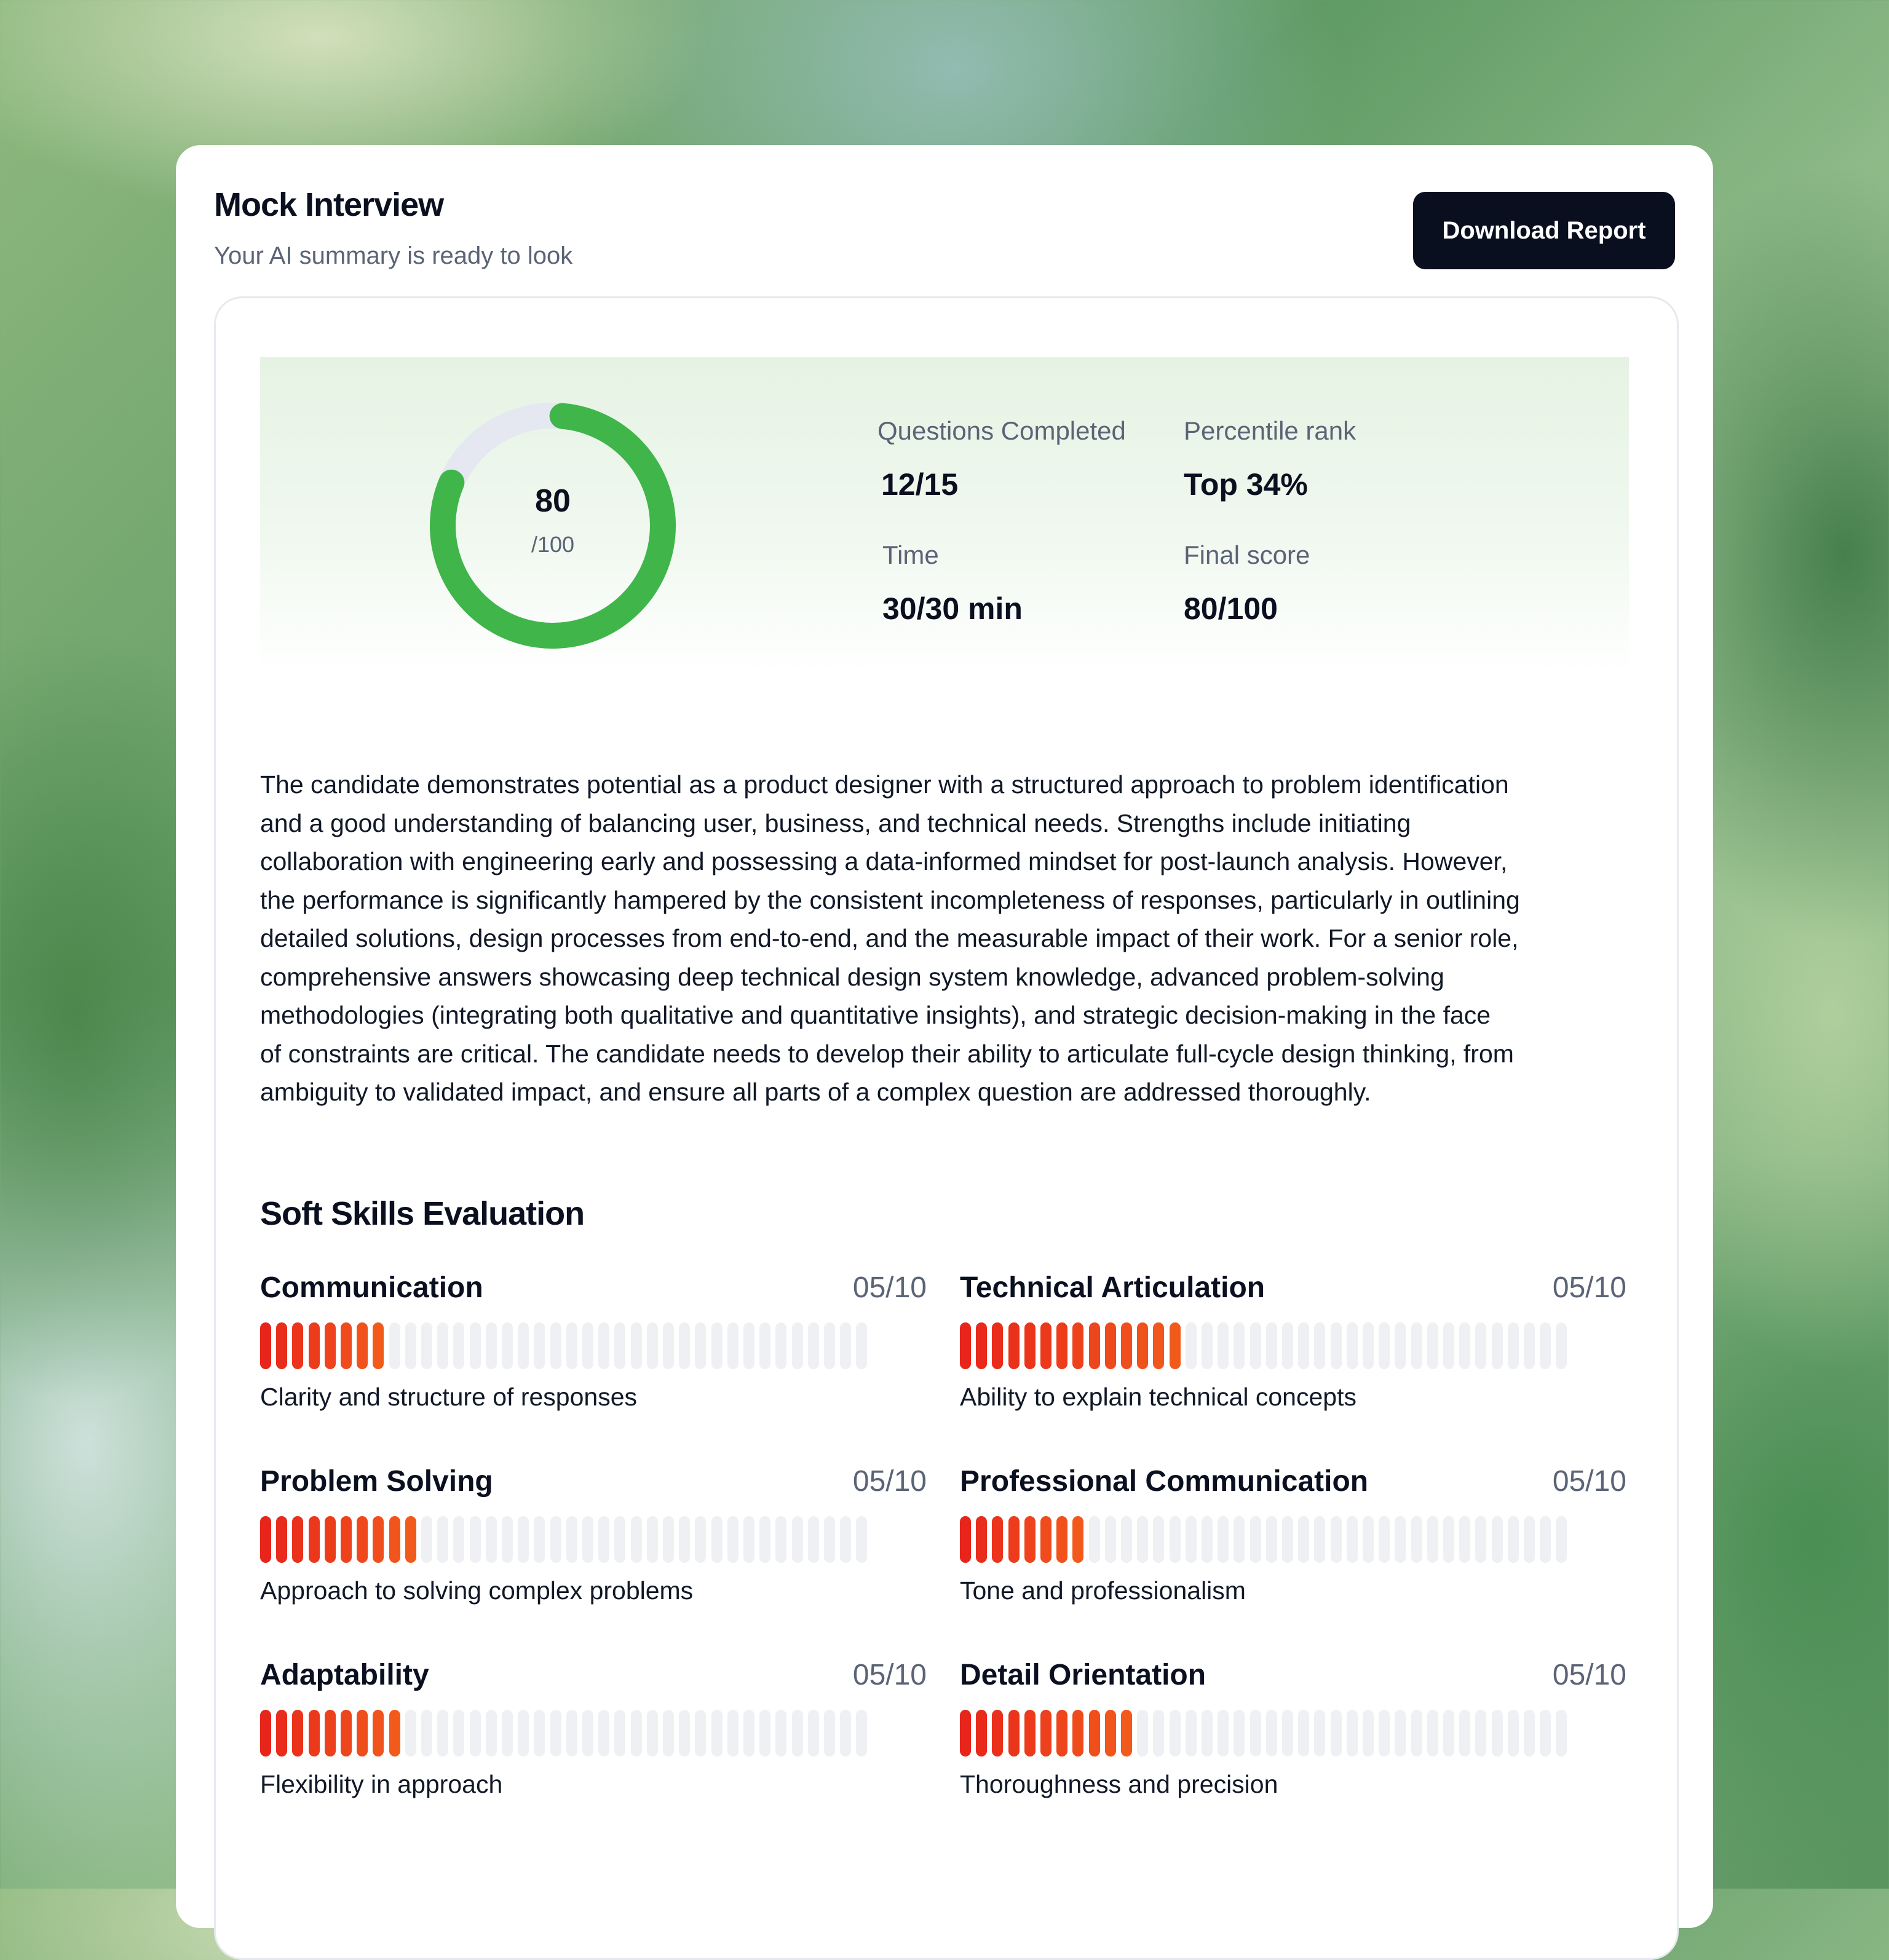  What do you see at coordinates (1083, 1675) in the screenshot?
I see `skill-name: Detail Orientation` at bounding box center [1083, 1675].